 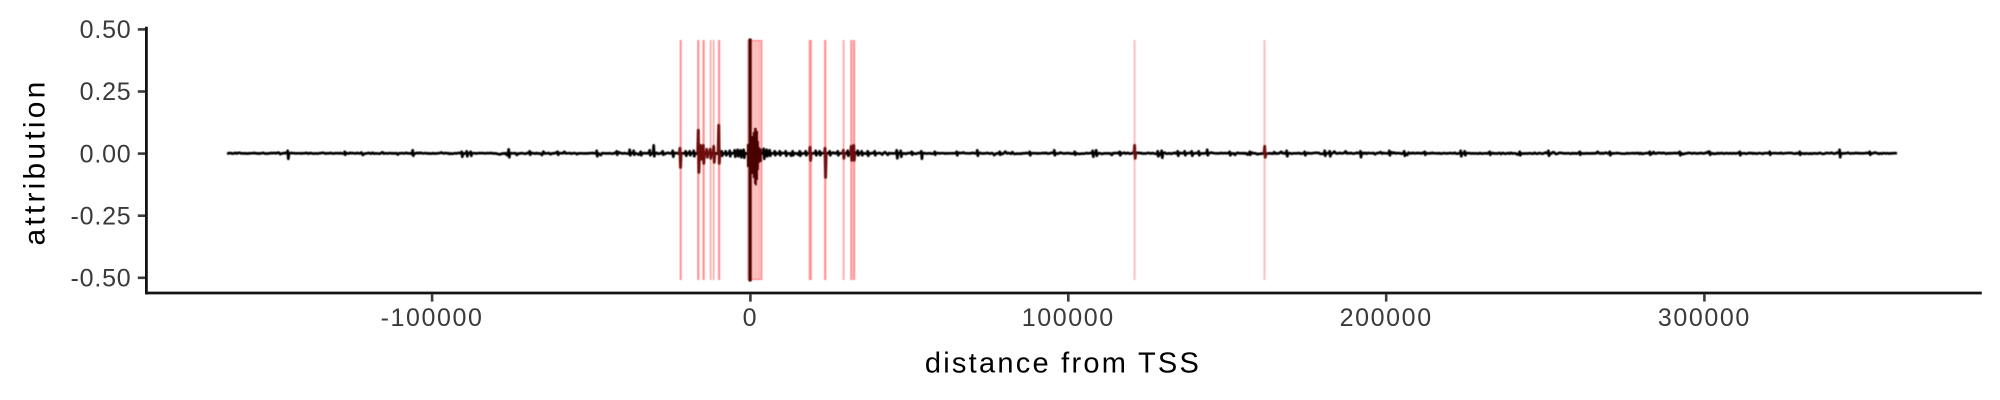 What do you see at coordinates (1704, 318) in the screenshot?
I see `svg-text: 300000` at bounding box center [1704, 318].